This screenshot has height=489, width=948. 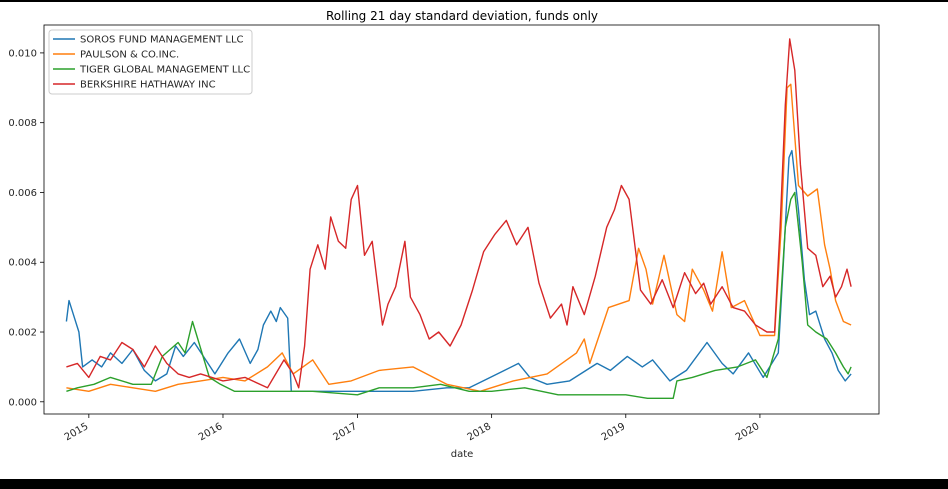 What do you see at coordinates (22, 333) in the screenshot?
I see `y-tick-label: 0.002` at bounding box center [22, 333].